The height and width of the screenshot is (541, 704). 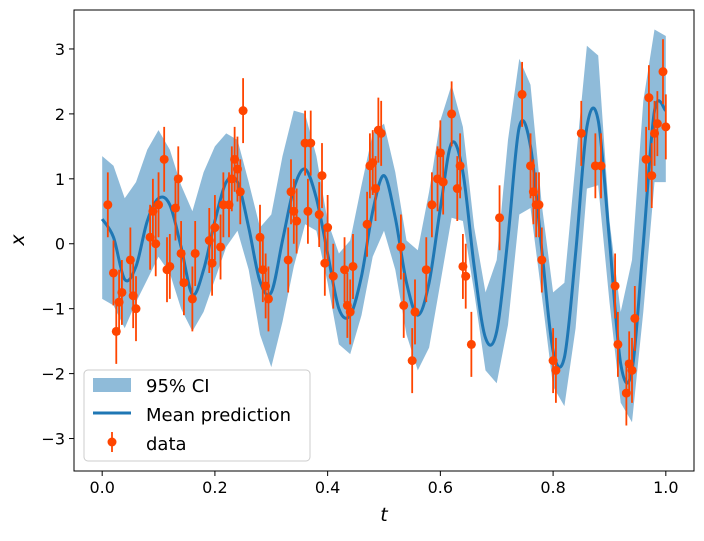 What do you see at coordinates (384, 484) in the screenshot?
I see `x-axis: 0.0 0.2 0.4 0.6 0.8 1.0` at bounding box center [384, 484].